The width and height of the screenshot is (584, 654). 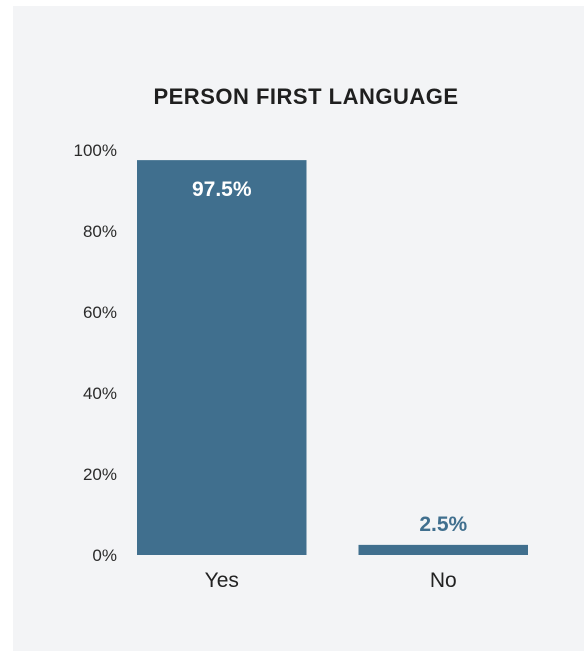 I want to click on y-axis: 0% 20% 40% 60% 80% 100%, so click(x=95, y=353).